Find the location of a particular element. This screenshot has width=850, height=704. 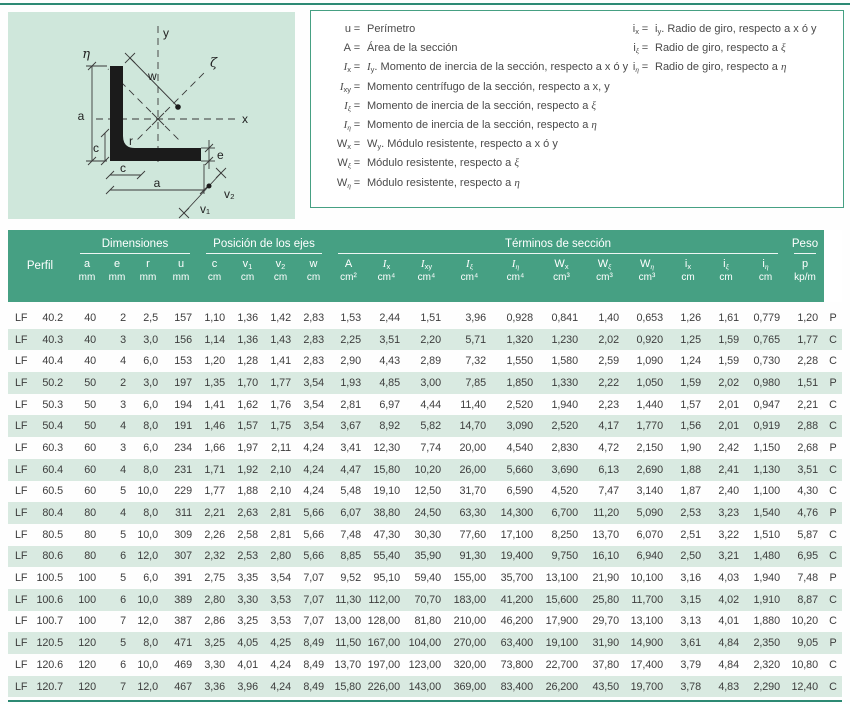

tick is located at coordinates (105, 133).